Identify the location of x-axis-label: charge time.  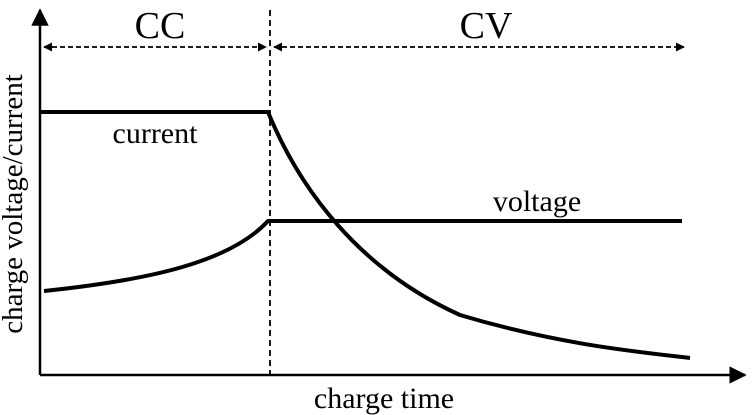
(384, 398).